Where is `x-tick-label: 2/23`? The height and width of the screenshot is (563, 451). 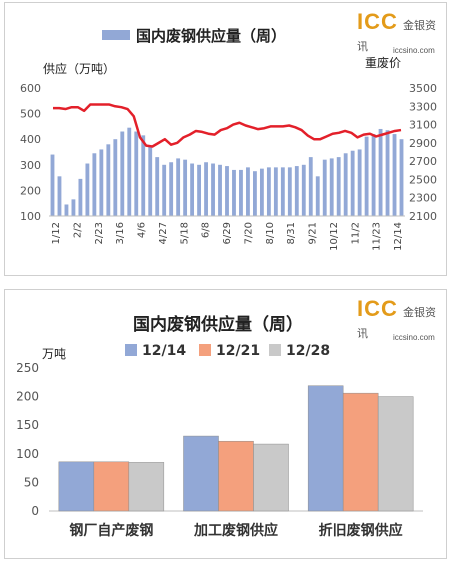
x-tick-label: 2/23 is located at coordinates (99, 233).